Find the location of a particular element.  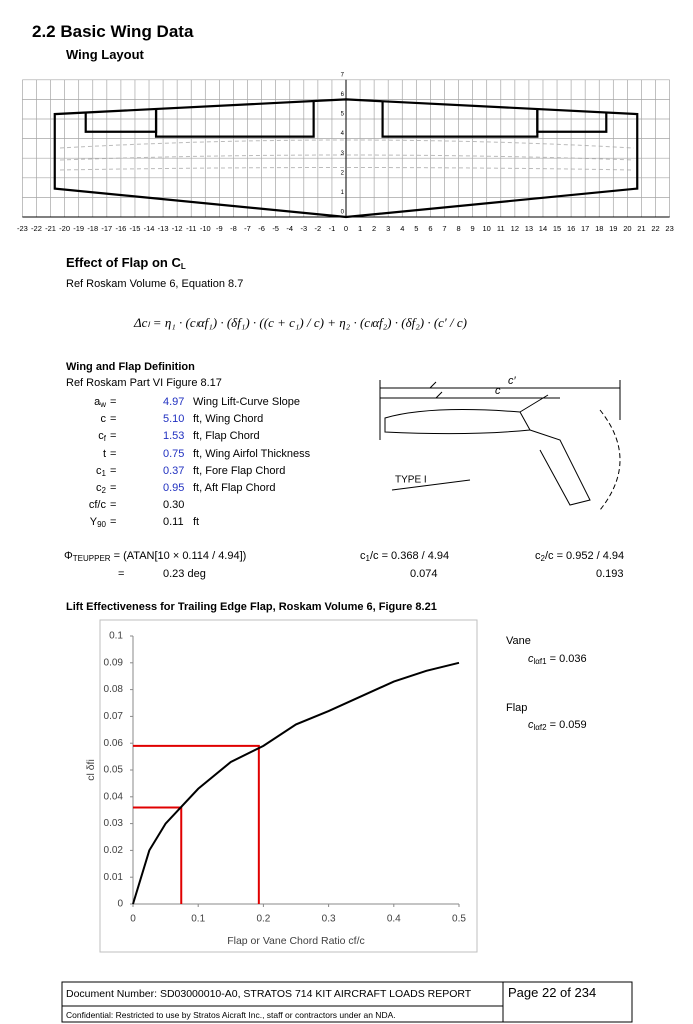

figure-label: TYPE I is located at coordinates (411, 480).